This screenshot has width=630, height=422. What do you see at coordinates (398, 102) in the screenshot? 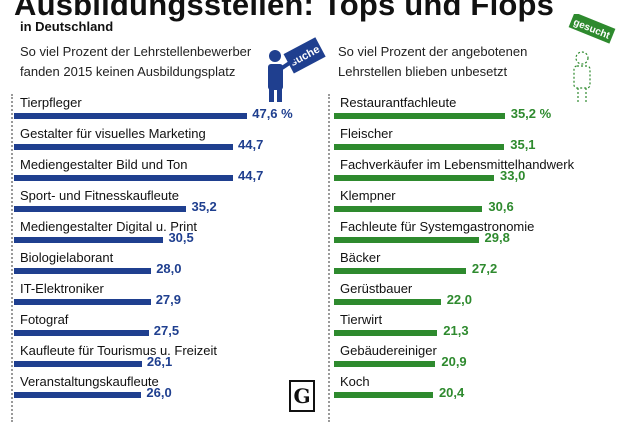
I see `right-bar-label: Restaurantfachleute` at bounding box center [398, 102].